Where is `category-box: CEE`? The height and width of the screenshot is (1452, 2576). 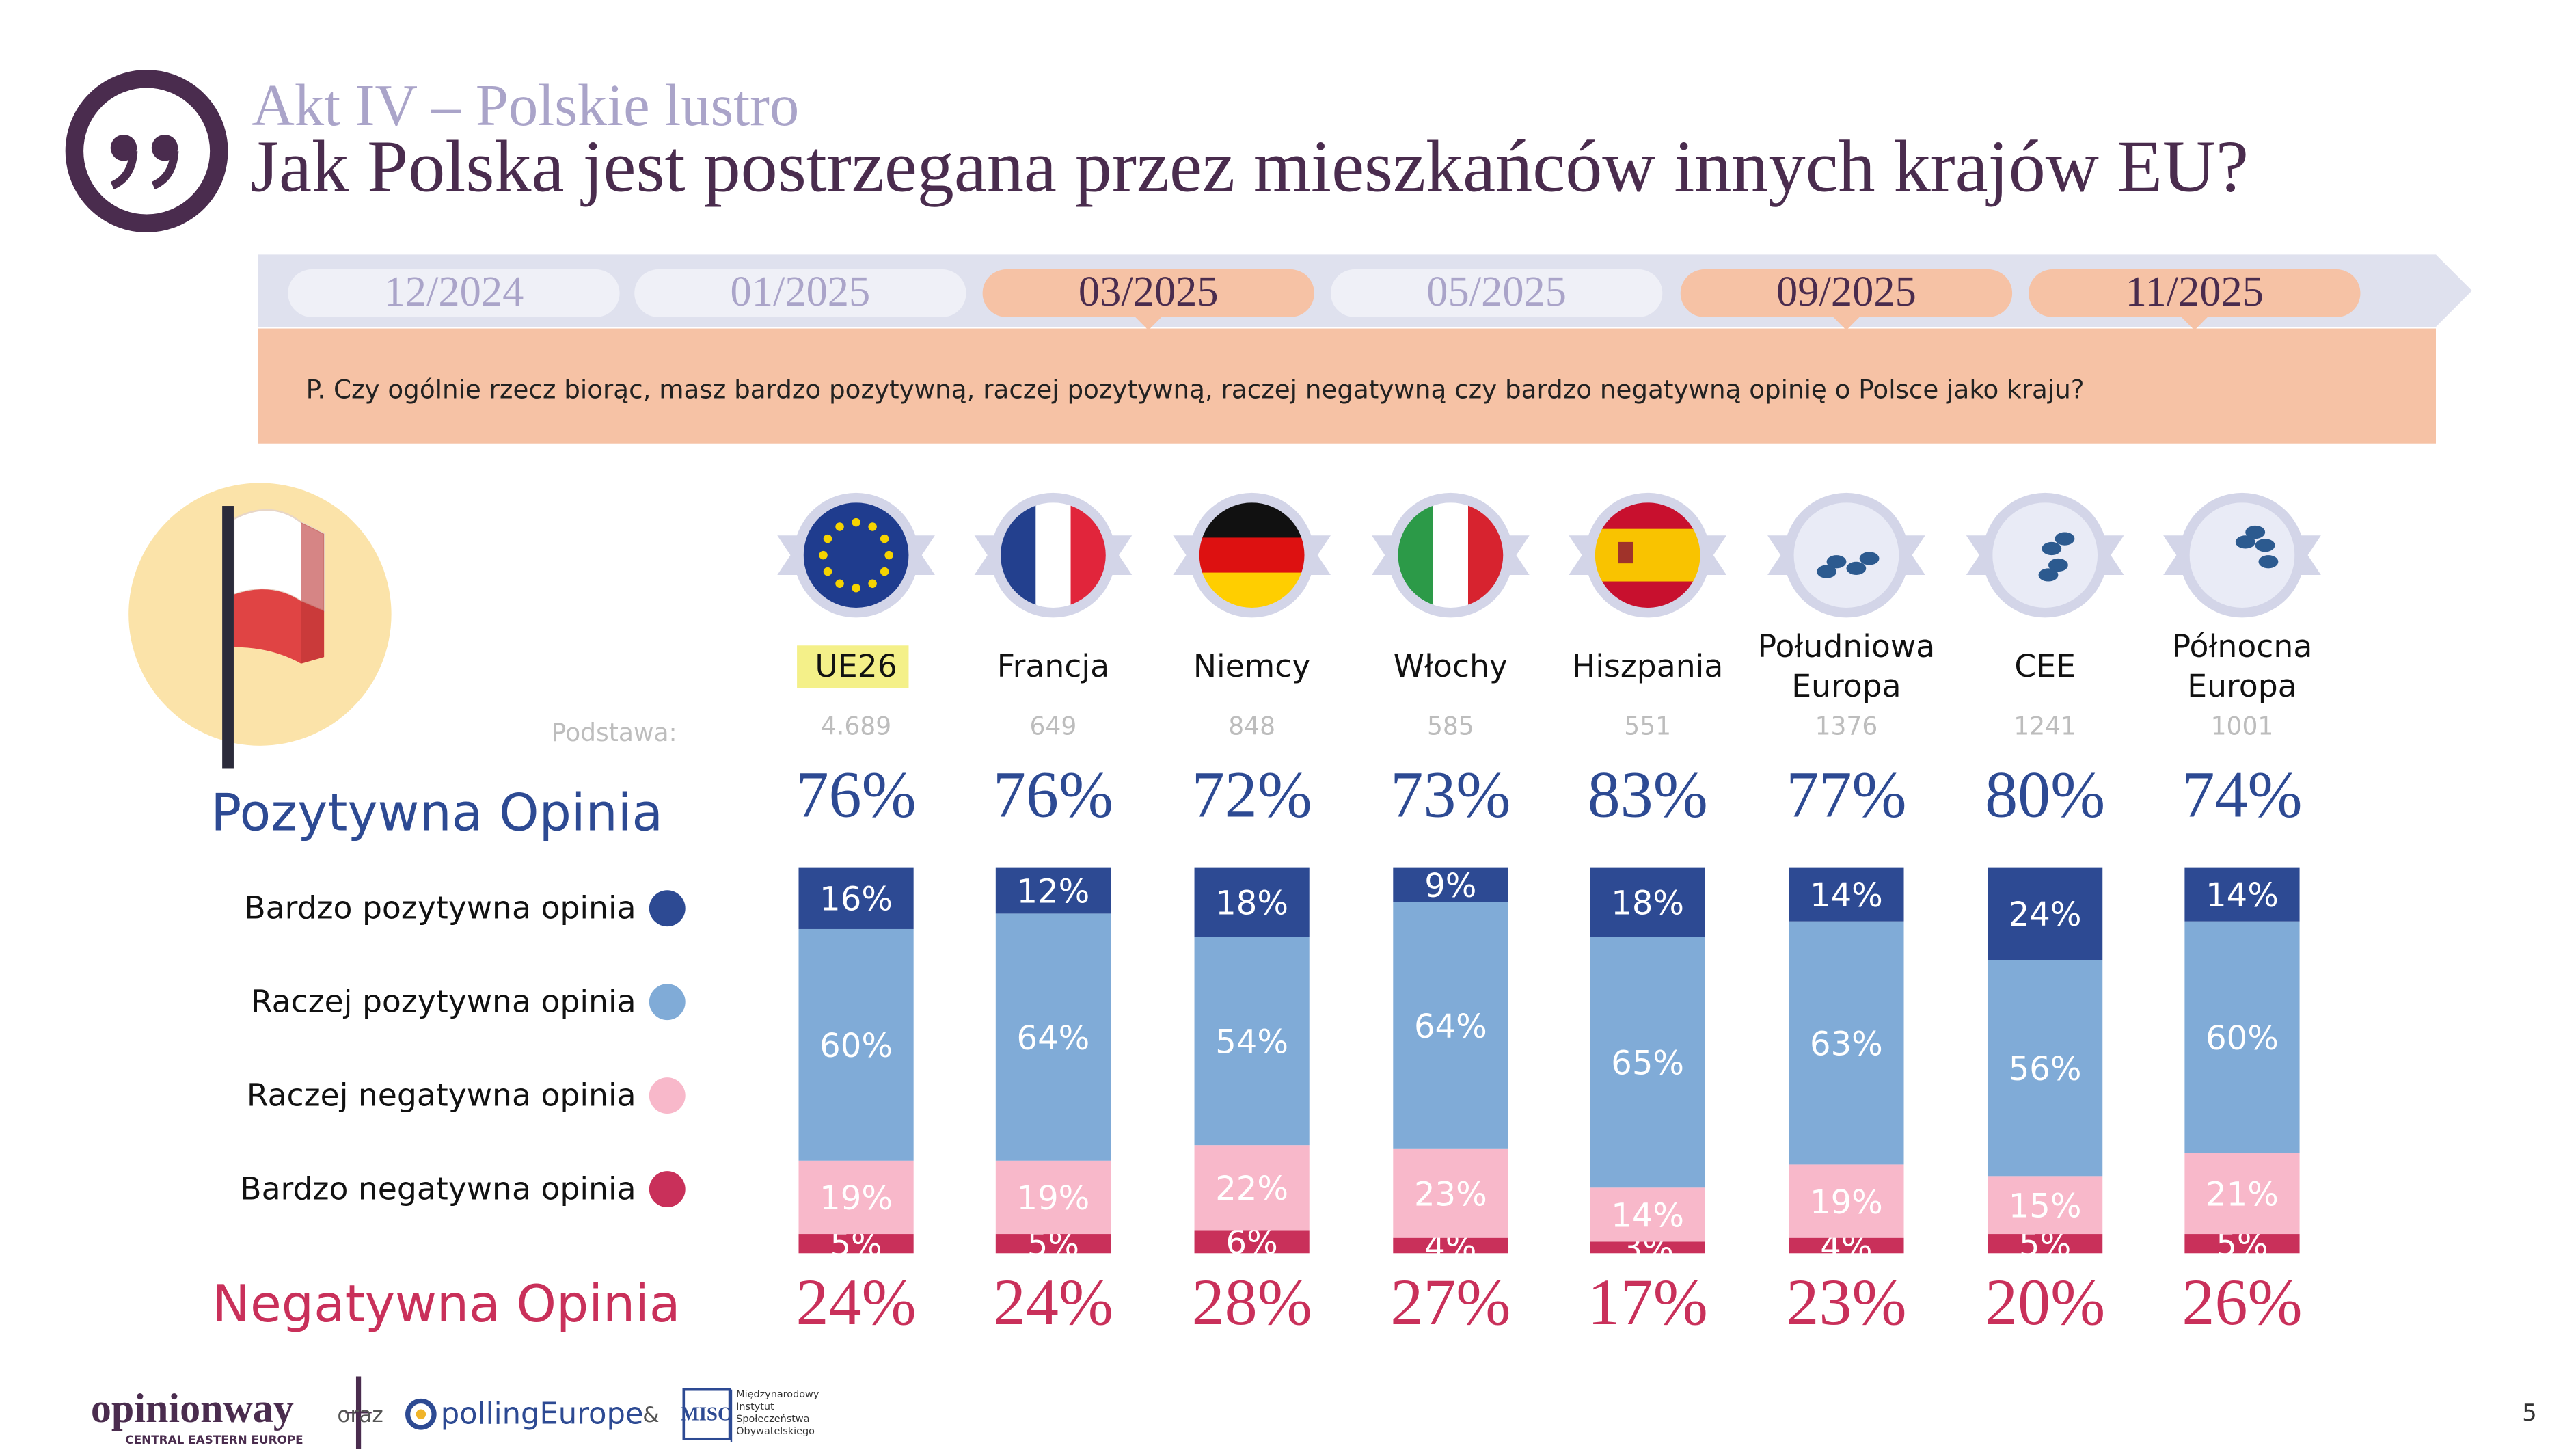
category-box: CEE is located at coordinates (2045, 667).